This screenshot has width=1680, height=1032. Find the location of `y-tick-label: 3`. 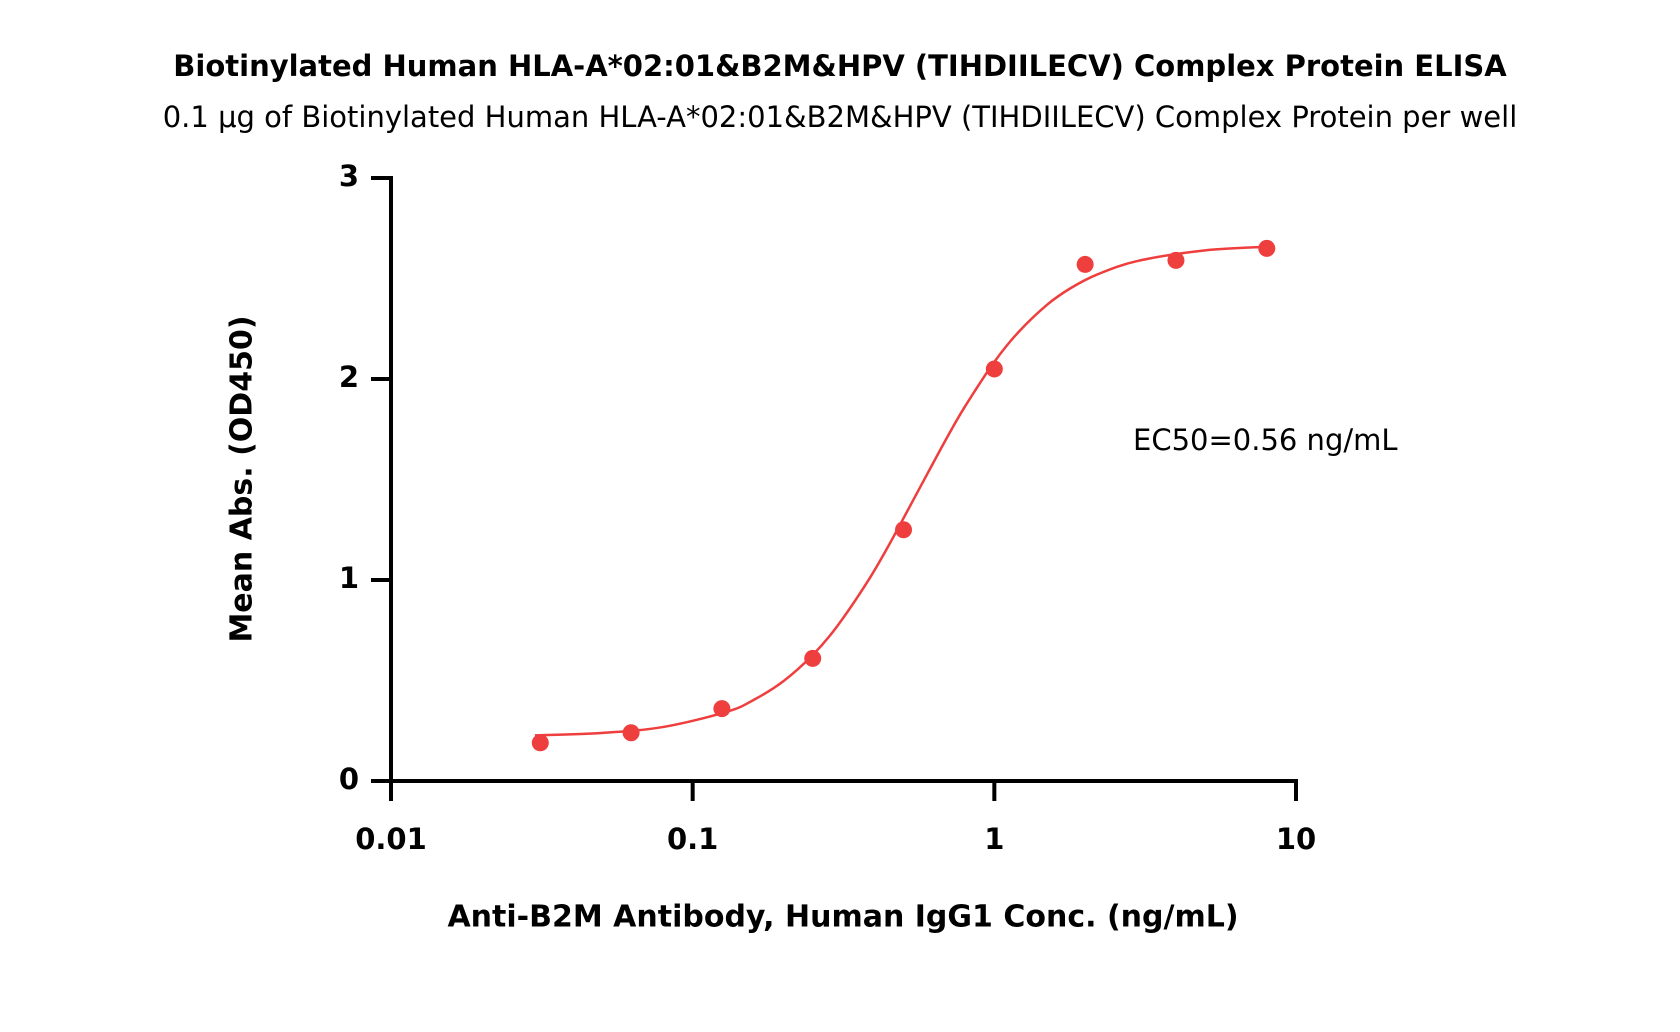

y-tick-label: 3 is located at coordinates (349, 176).